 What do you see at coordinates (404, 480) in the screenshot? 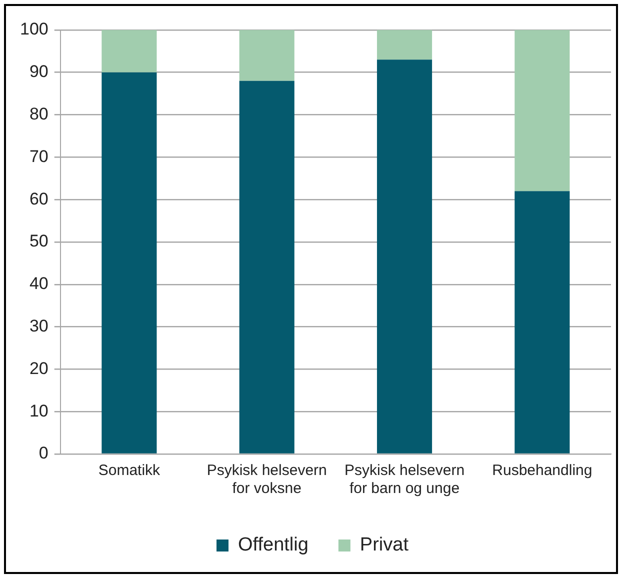
I see `x-tick-label: Psykisk helsevern for barn og unge` at bounding box center [404, 480].